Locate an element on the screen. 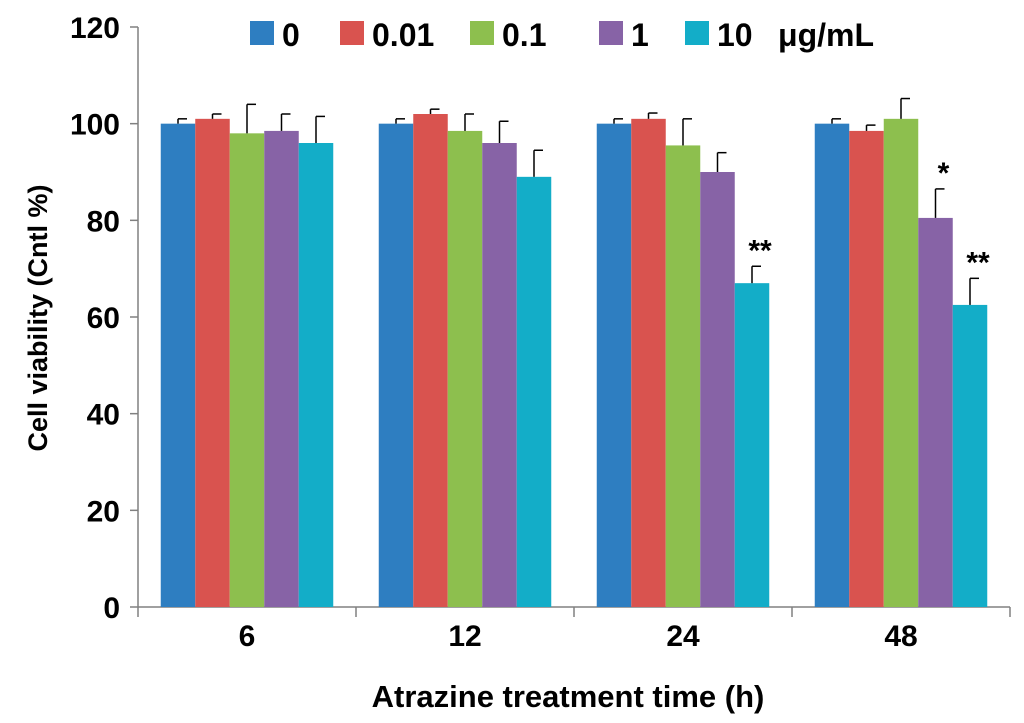  significance-annotations: ***** is located at coordinates (869, 218).